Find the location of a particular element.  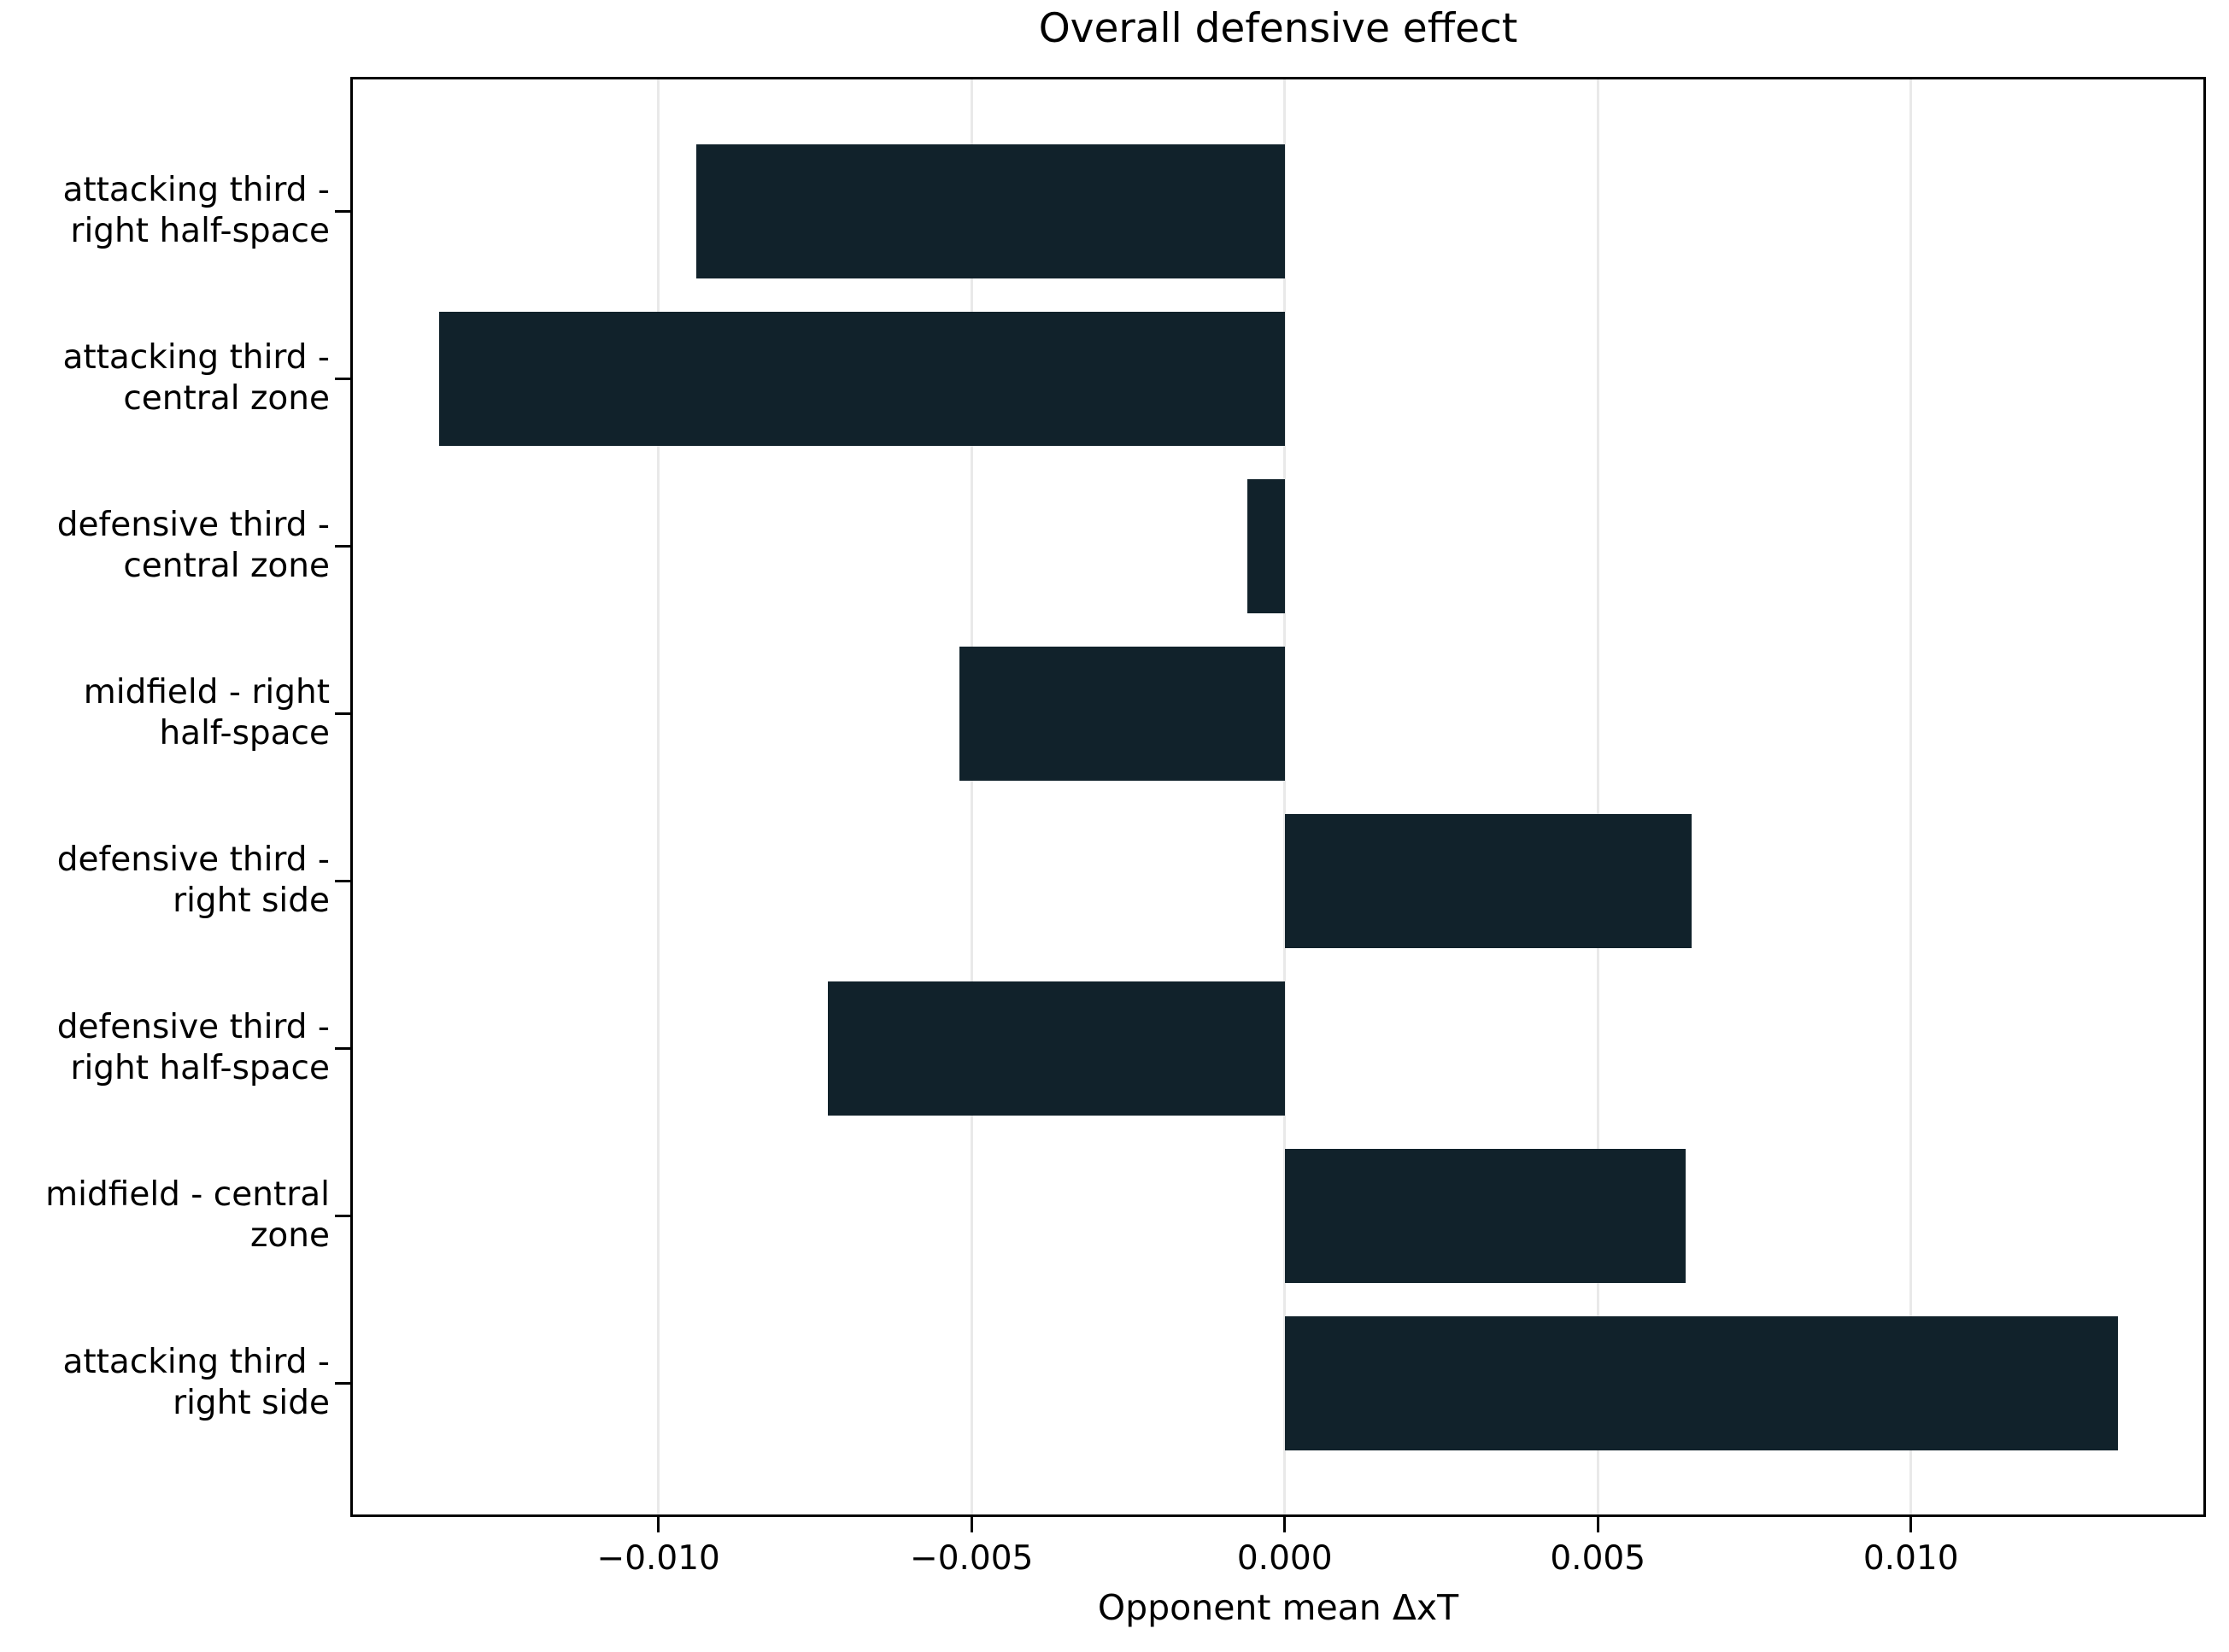

y-tick-label-line: midfield - right is located at coordinates (206, 692).